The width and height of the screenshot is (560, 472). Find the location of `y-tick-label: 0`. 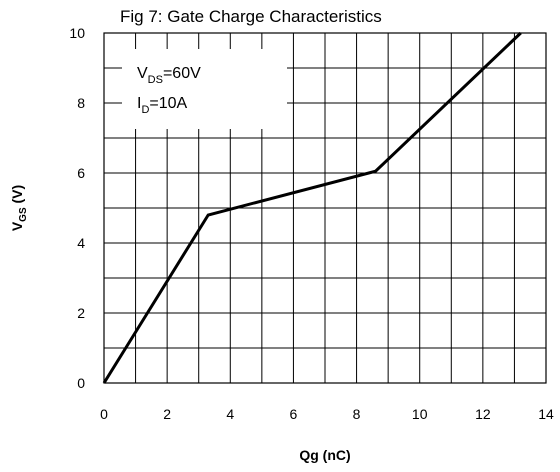

y-tick-label: 0 is located at coordinates (81, 383).